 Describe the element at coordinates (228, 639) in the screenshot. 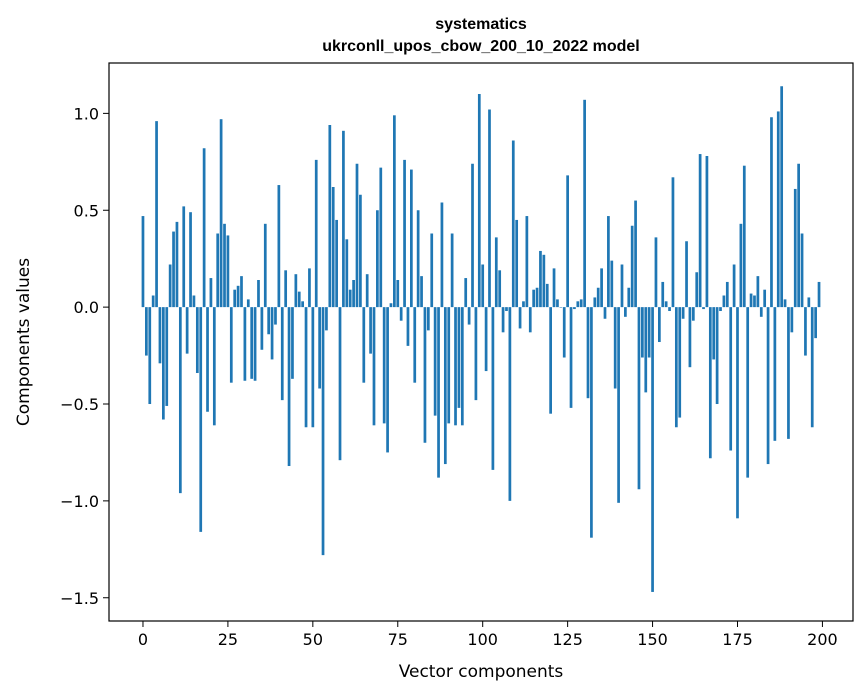

I see `x-tick-label: 25` at that location.